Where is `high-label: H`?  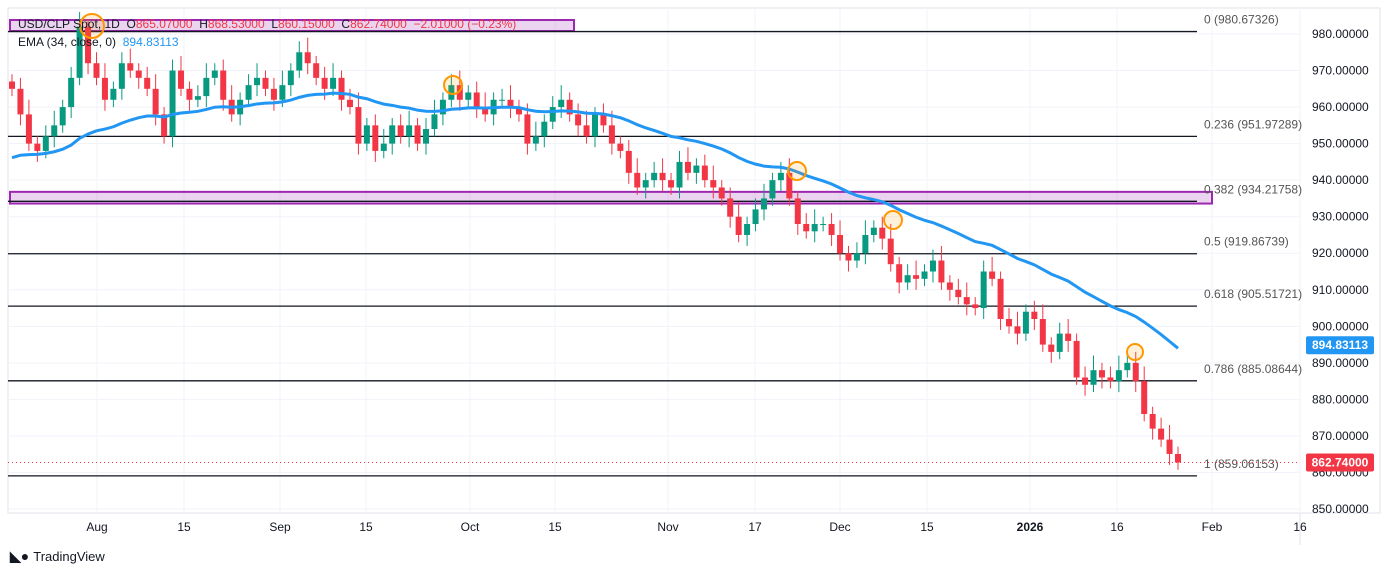
high-label: H is located at coordinates (203, 24).